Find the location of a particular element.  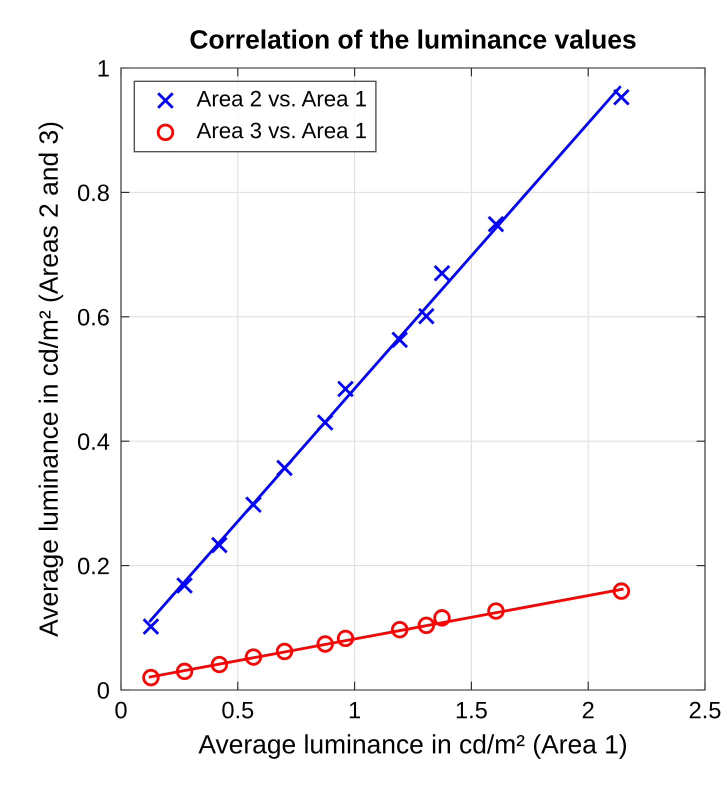

x-tick-label: 0.5 is located at coordinates (238, 710).